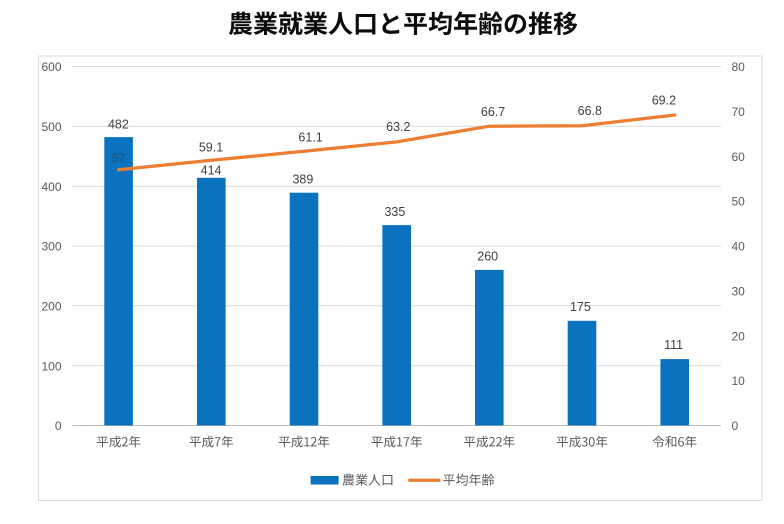  What do you see at coordinates (739, 292) in the screenshot?
I see `svg-text: 30` at bounding box center [739, 292].